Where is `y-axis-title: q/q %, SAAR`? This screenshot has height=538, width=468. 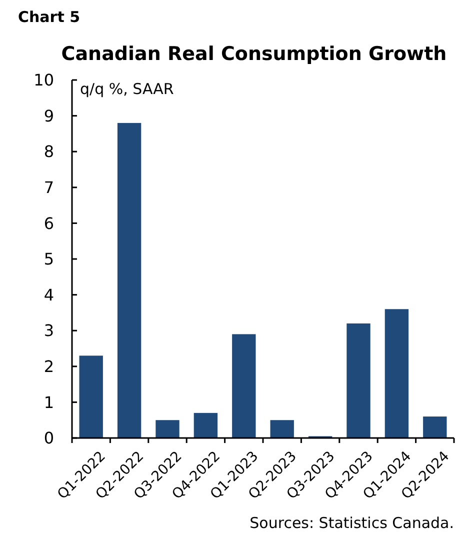
y-axis-title: q/q %, SAAR is located at coordinates (127, 89).